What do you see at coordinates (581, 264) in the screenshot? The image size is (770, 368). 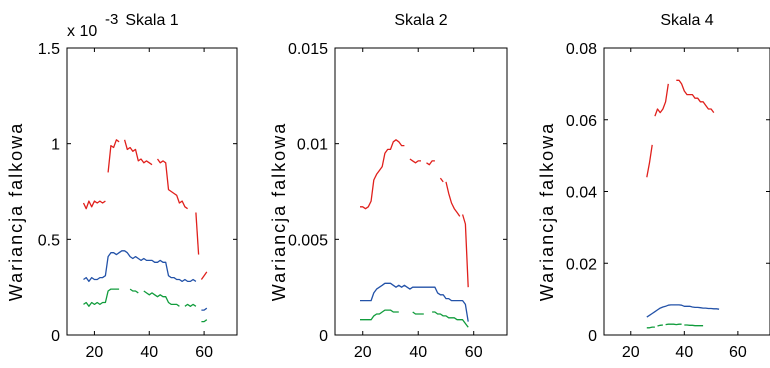 I see `y-tick-label: 0.02` at bounding box center [581, 264].